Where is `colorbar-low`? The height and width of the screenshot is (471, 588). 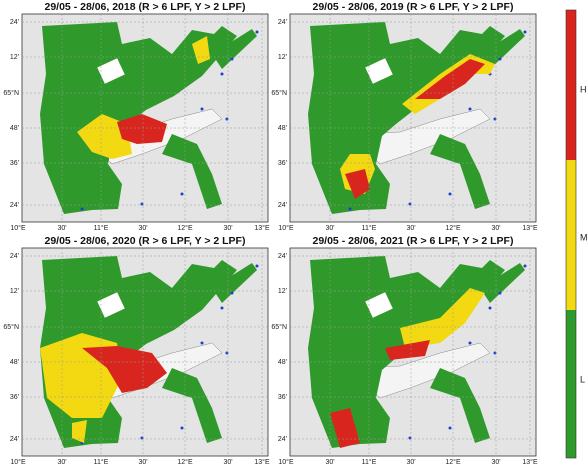
colorbar-low is located at coordinates (571, 384).